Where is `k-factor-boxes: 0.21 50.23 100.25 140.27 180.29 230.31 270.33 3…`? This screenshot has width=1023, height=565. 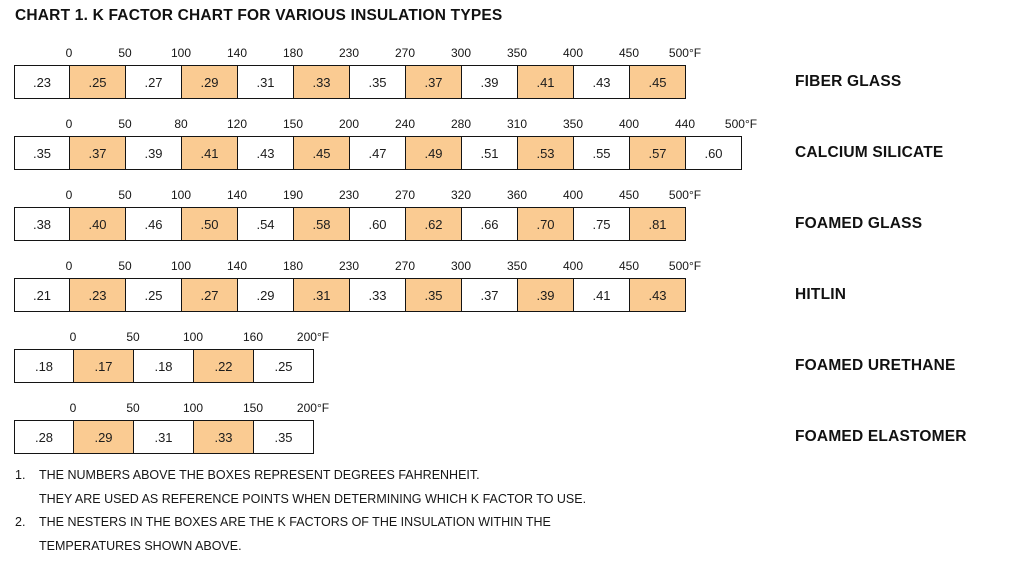 k-factor-boxes: 0.21 50.23 100.25 140.27 180.29 230.31 270.33 3… is located at coordinates (357, 285).